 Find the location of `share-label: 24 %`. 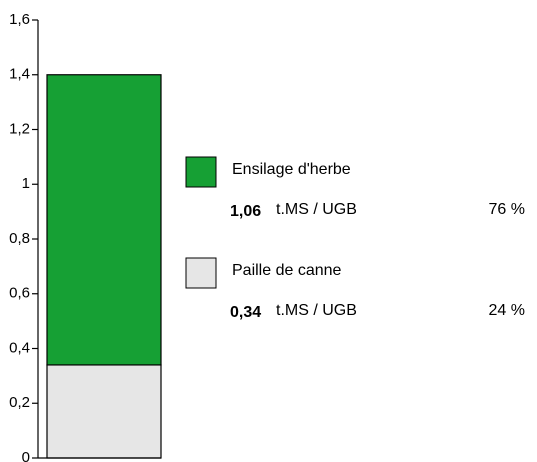

share-label: 24 % is located at coordinates (507, 310).